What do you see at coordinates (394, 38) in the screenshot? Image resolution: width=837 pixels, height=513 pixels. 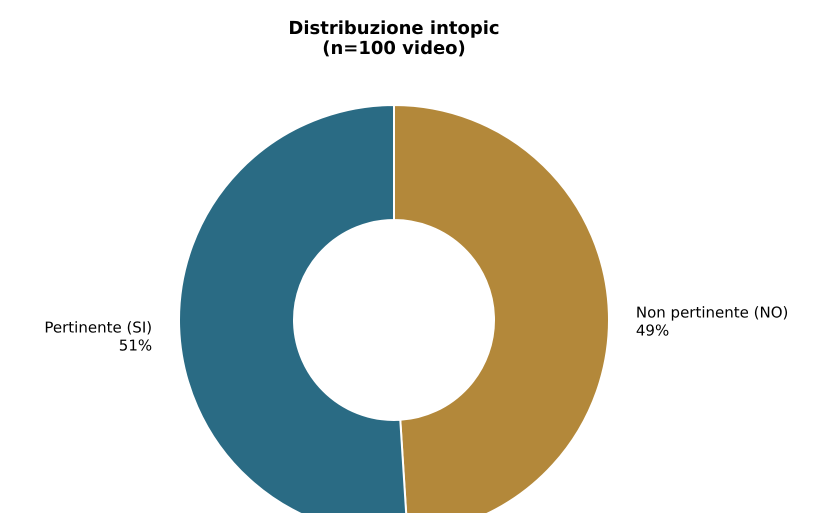 I see `chart-title: Distribuzione intopic (n=100 video)` at bounding box center [394, 38].